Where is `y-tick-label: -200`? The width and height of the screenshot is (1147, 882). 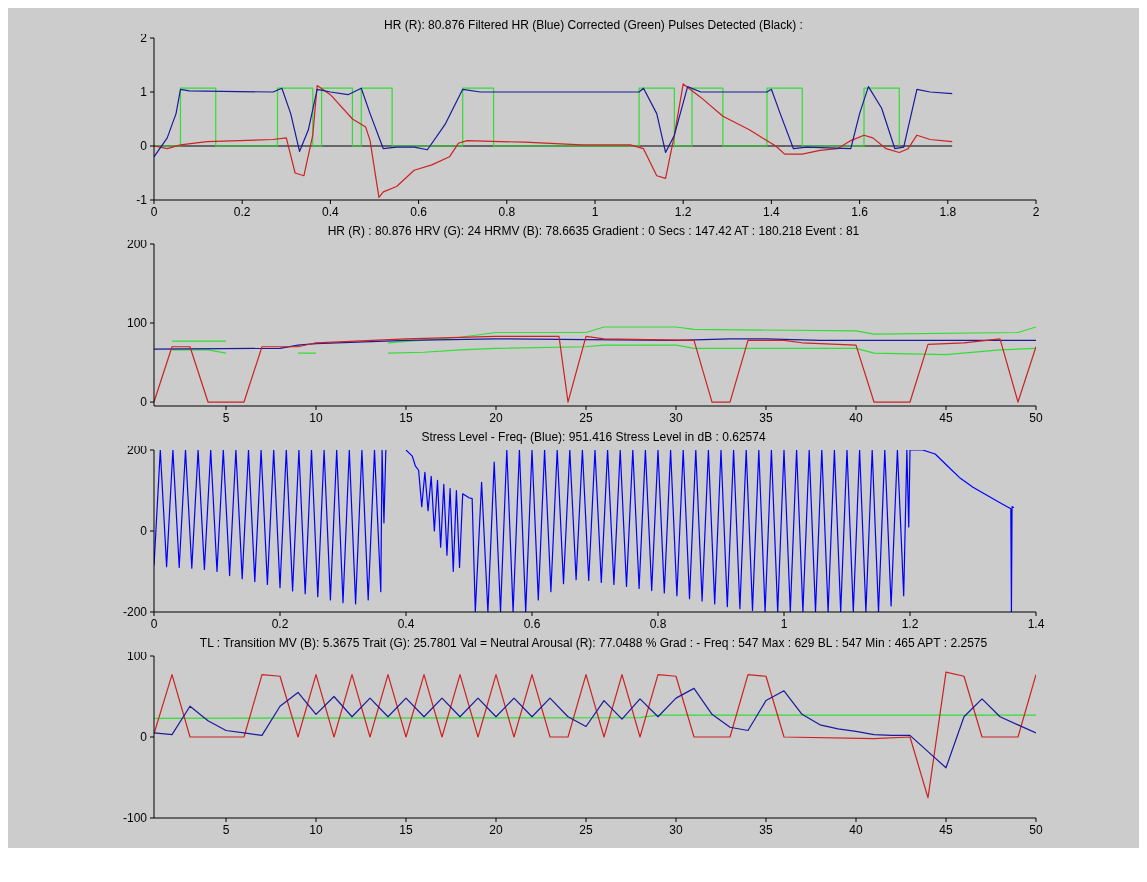 y-tick-label: -200 is located at coordinates (135, 612).